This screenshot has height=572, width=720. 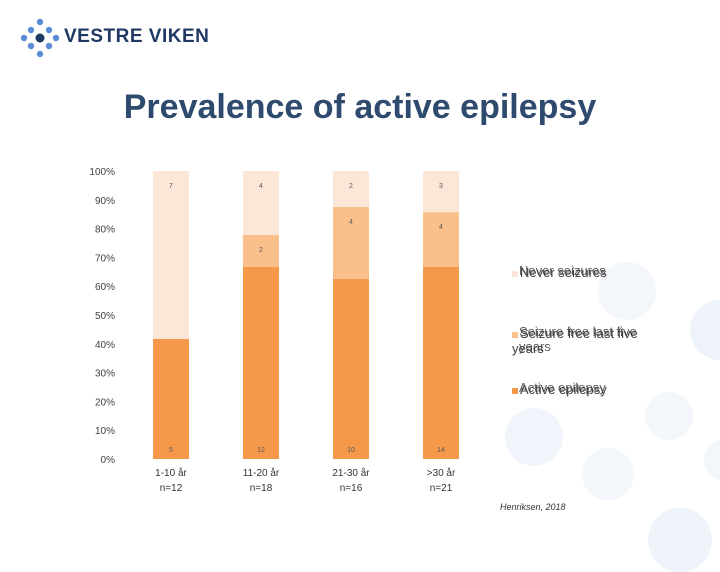 I want to click on legend-seizure-free-swatch, so click(x=515, y=334).